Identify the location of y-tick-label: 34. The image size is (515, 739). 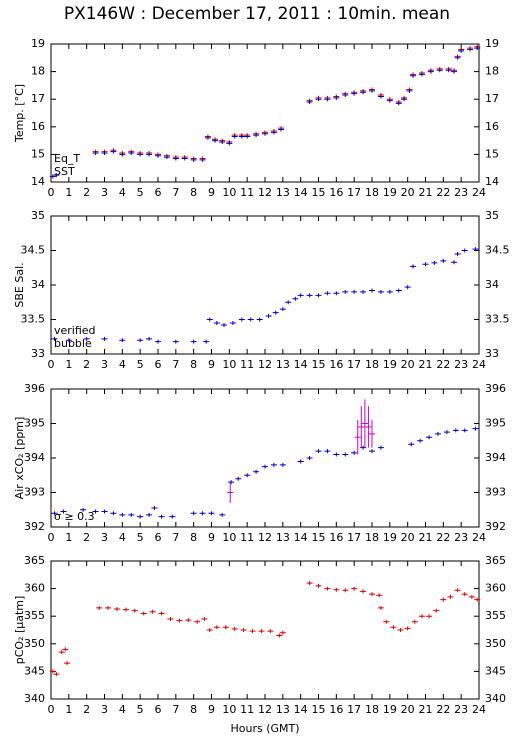
(38, 284).